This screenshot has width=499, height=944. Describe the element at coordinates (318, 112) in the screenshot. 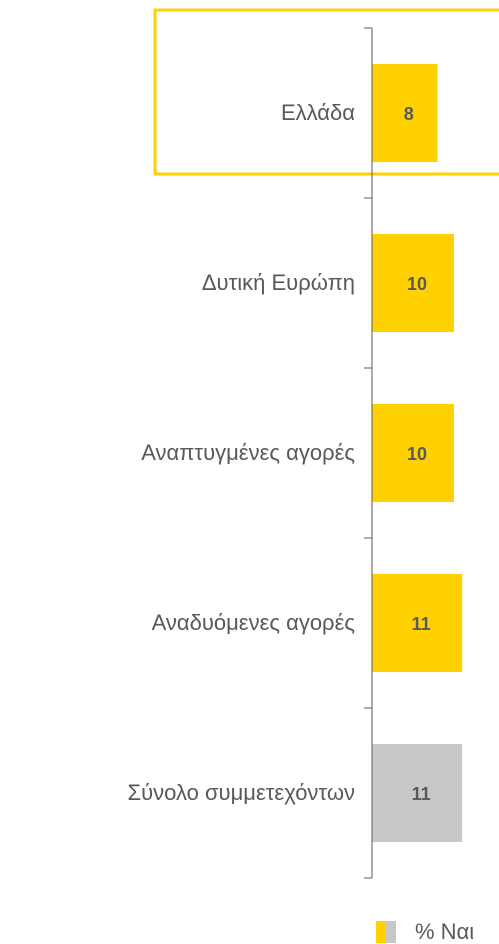

I see `category-label: Ελλάδα` at that location.